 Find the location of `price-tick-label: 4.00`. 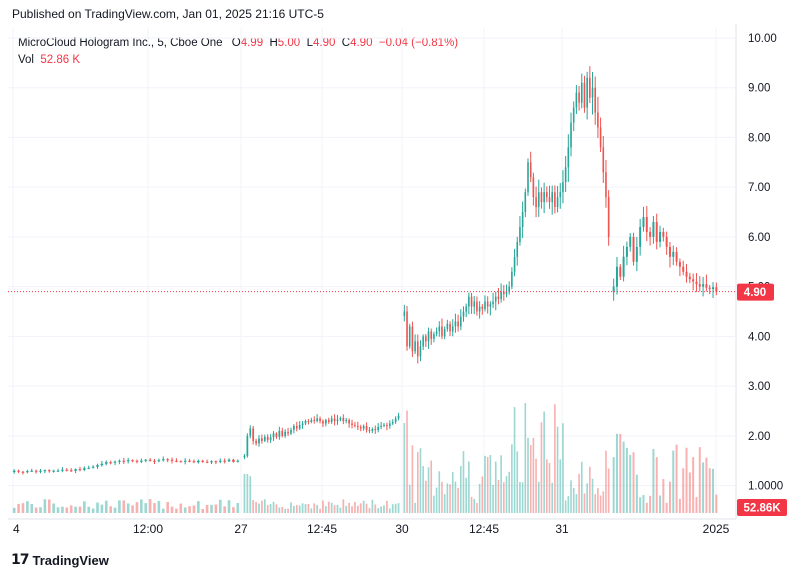

price-tick-label: 4.00 is located at coordinates (759, 337).